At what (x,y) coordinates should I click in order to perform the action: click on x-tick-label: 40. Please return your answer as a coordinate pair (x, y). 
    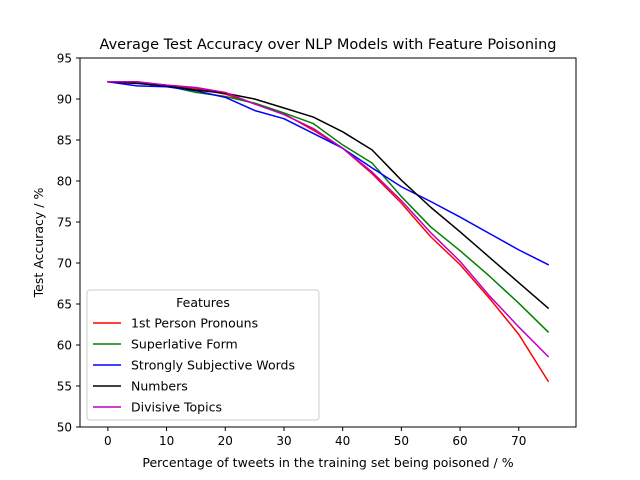
    Looking at the image, I should click on (342, 441).